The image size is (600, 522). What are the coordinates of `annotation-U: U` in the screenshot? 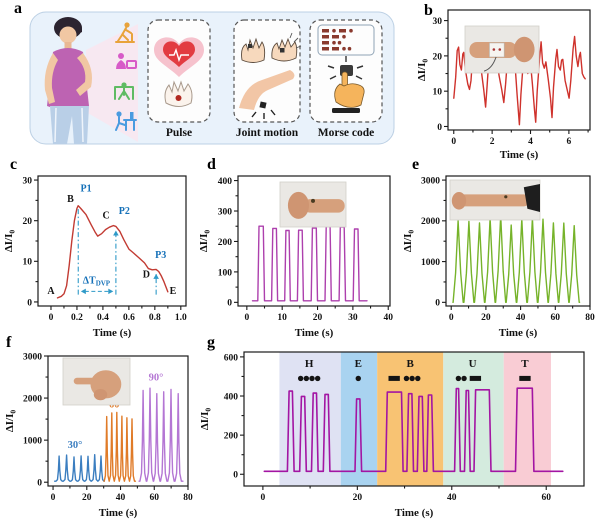 It's located at (473, 364).